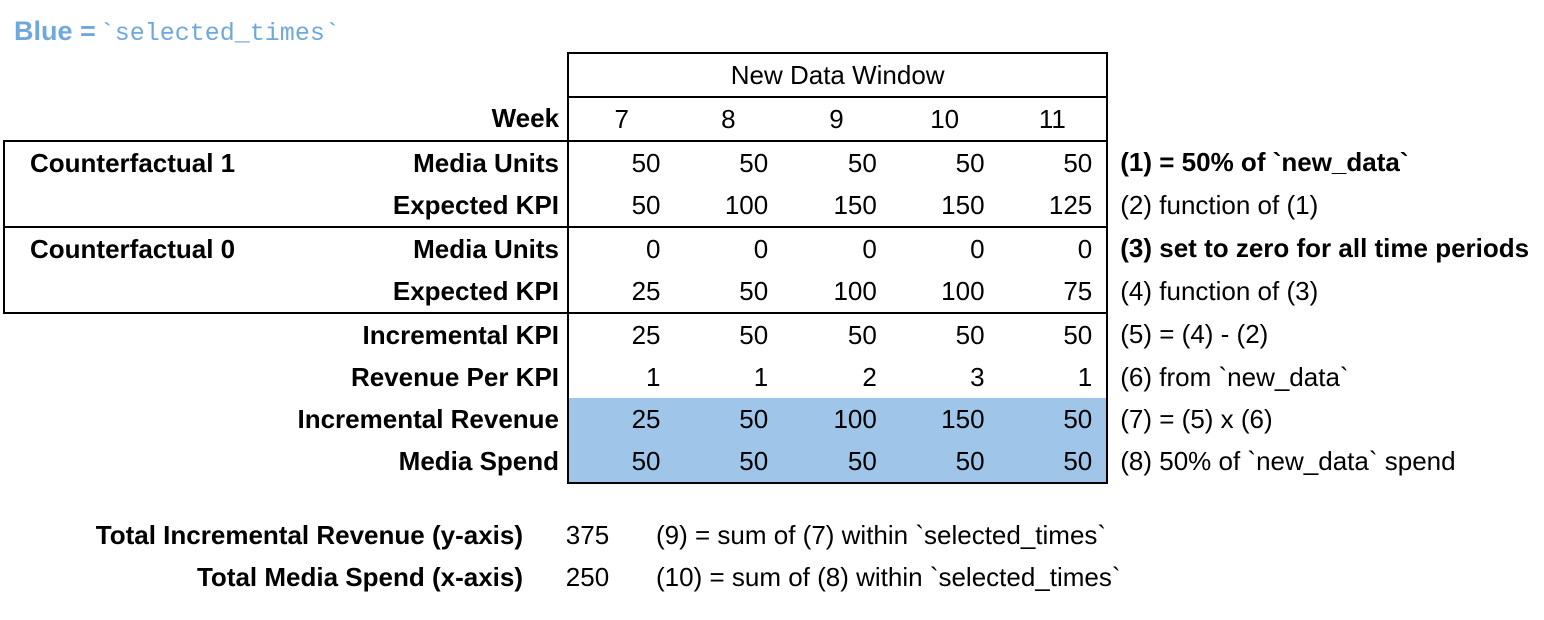 The image size is (1544, 620). Describe the element at coordinates (1219, 291) in the screenshot. I see `row-note: (4) function of (3)` at that location.